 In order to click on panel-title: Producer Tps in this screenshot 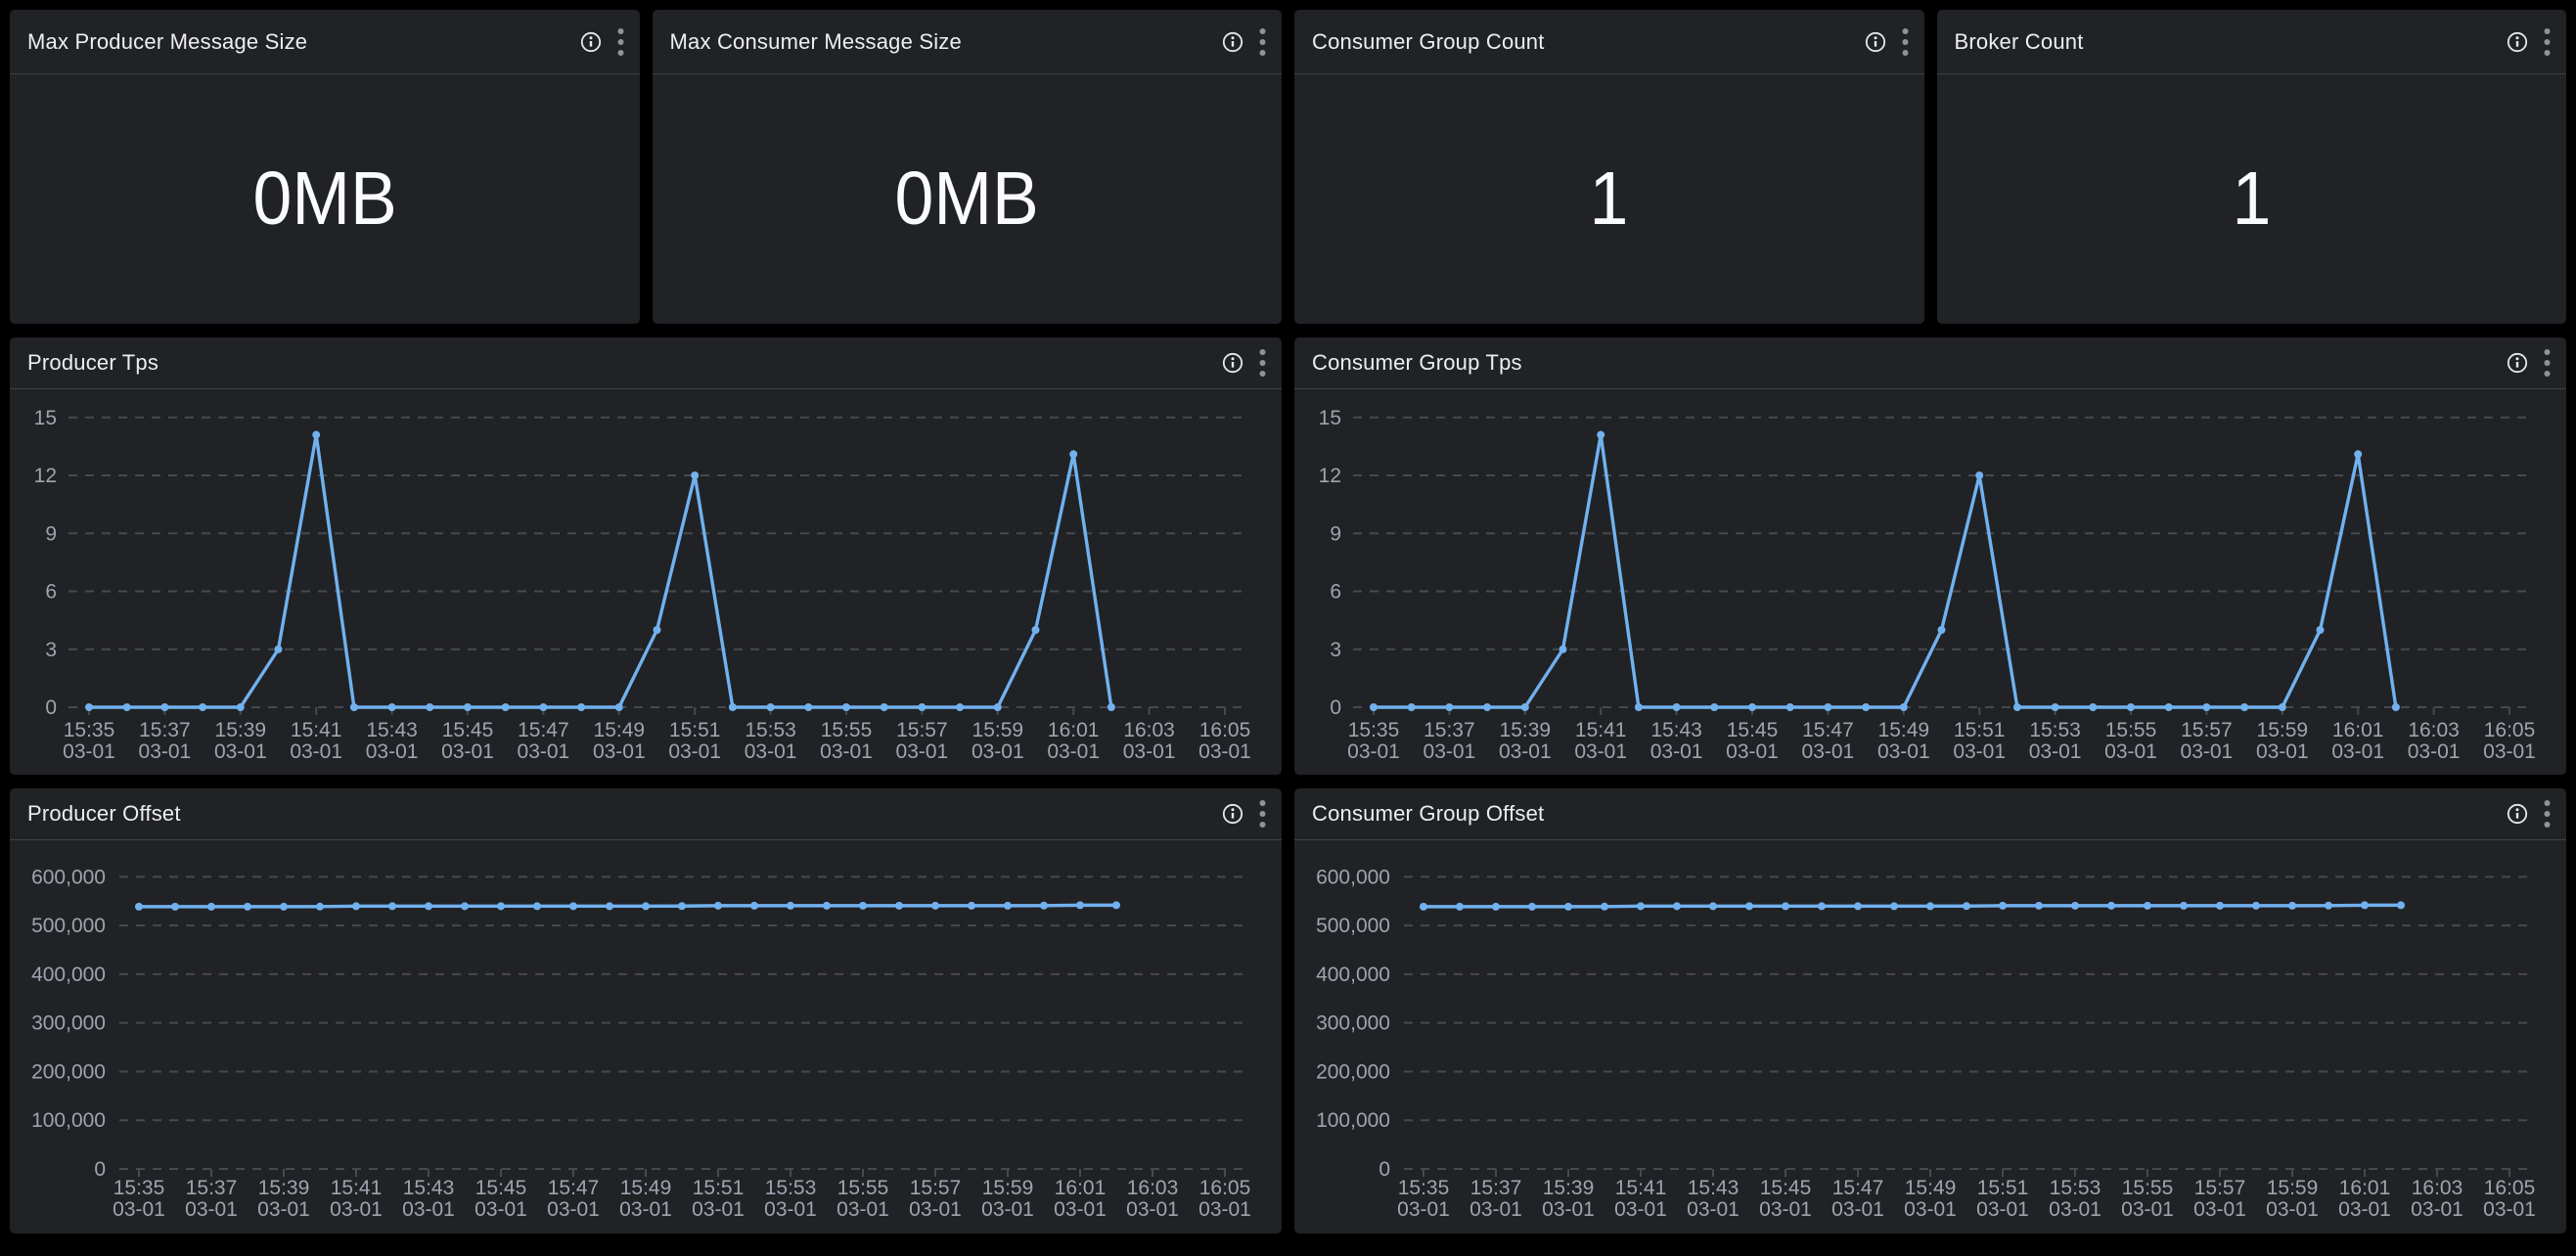, I will do `click(93, 363)`.